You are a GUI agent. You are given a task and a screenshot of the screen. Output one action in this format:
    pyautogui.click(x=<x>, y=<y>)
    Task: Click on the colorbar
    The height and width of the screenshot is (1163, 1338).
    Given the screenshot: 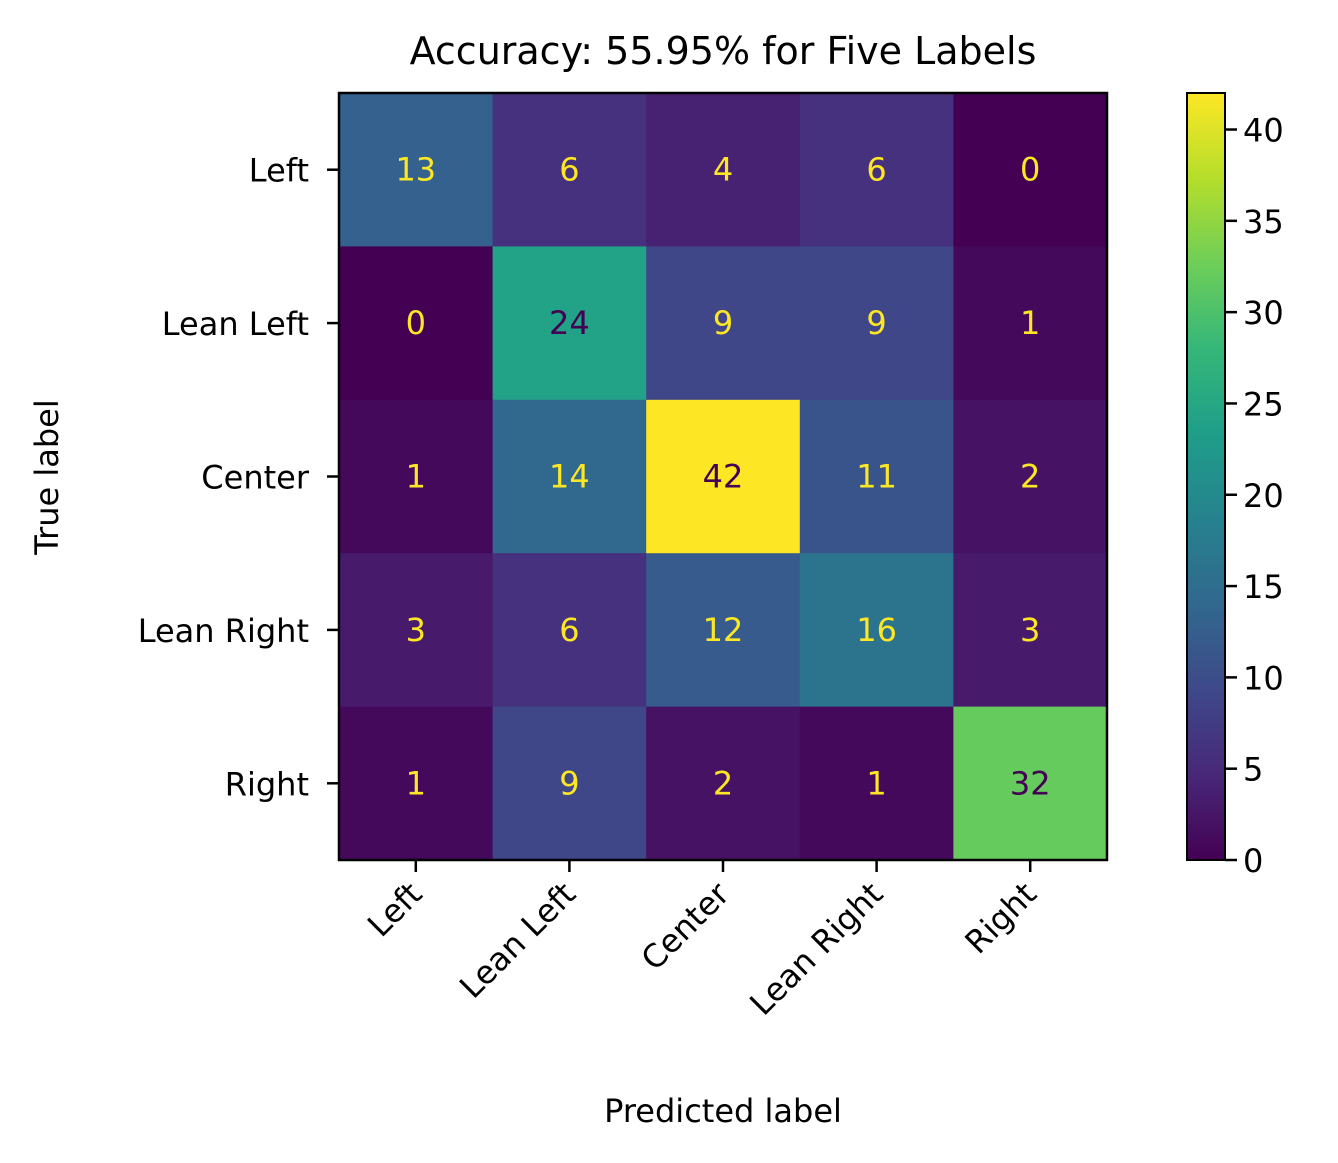 What is the action you would take?
    pyautogui.click(x=1206, y=476)
    